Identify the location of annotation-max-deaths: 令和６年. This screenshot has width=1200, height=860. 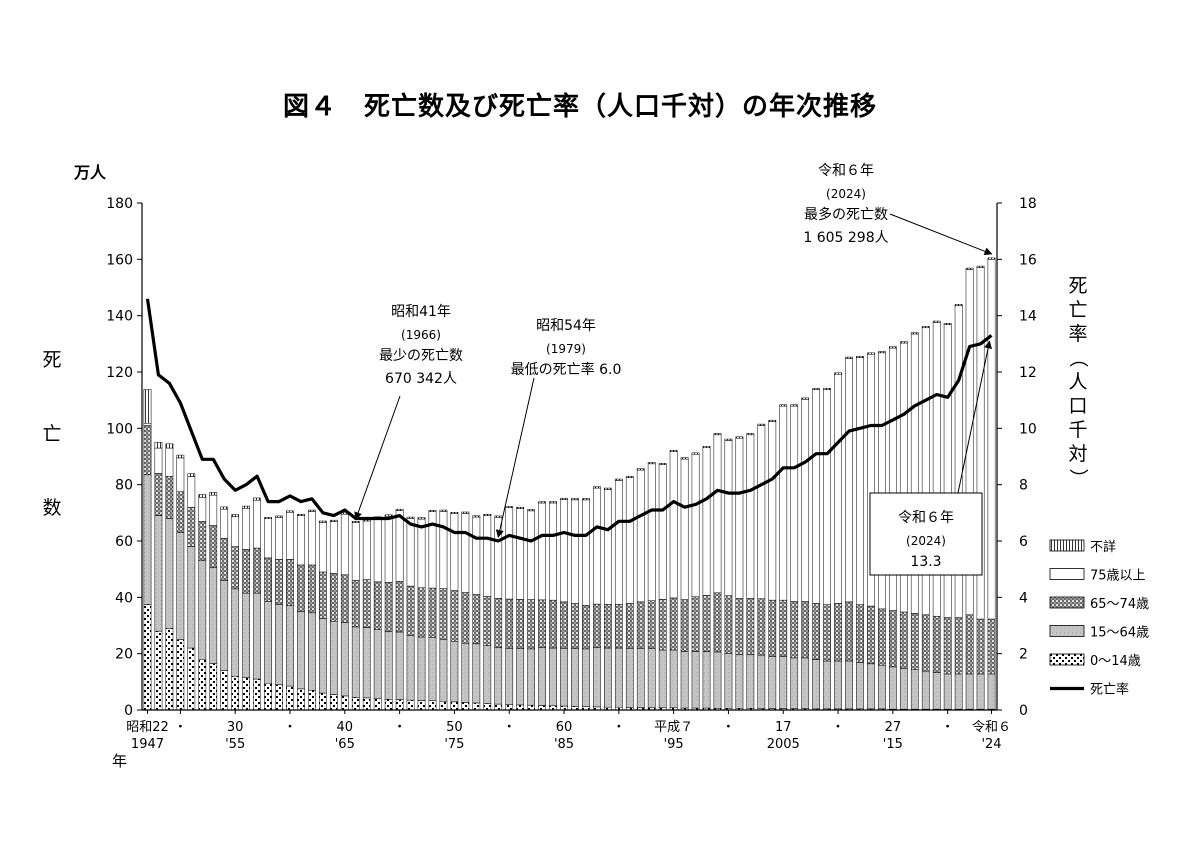
(846, 171).